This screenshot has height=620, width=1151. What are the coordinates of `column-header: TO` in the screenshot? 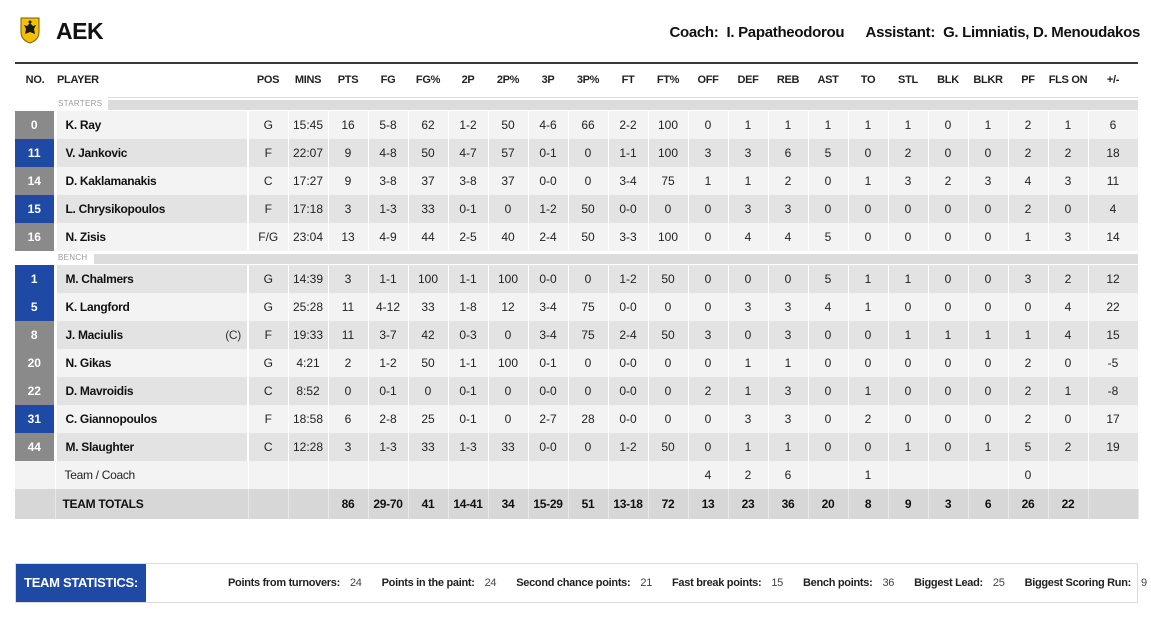 It's located at (868, 80).